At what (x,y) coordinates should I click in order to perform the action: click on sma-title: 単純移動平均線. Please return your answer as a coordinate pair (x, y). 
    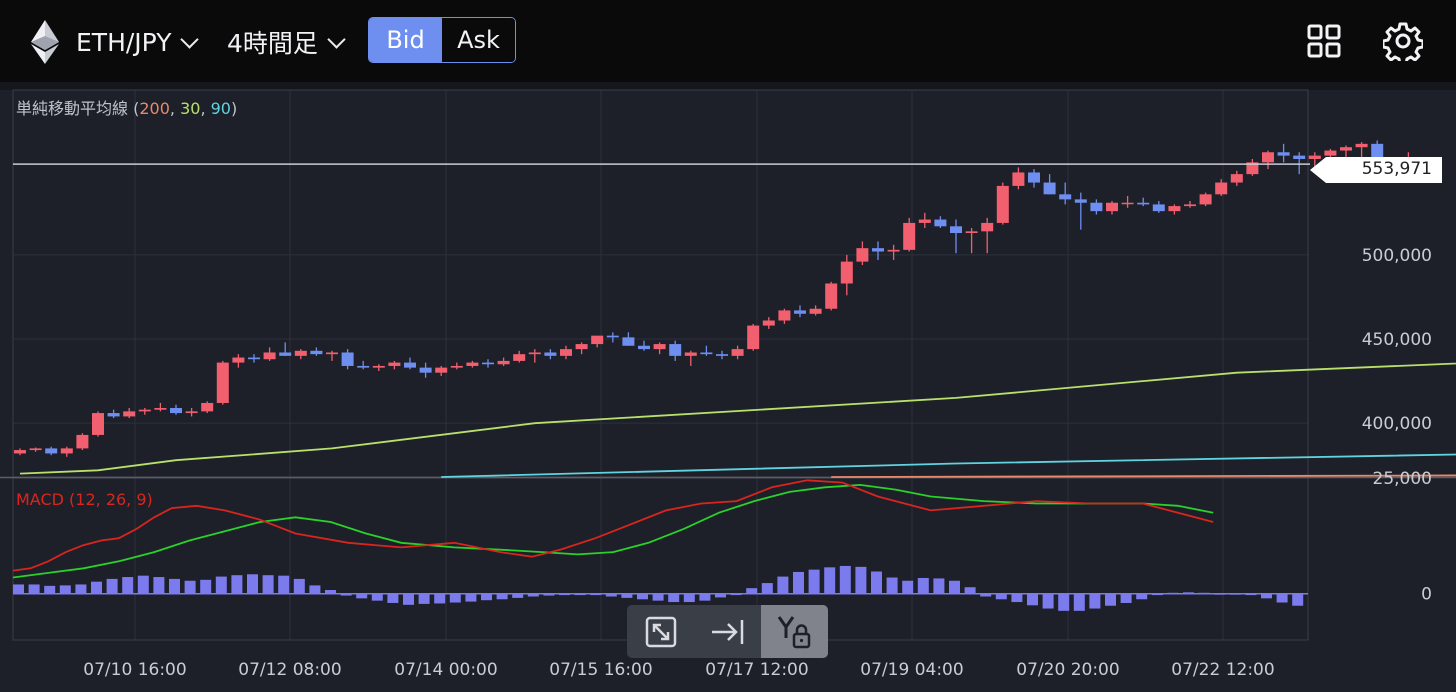
    Looking at the image, I should click on (72, 108).